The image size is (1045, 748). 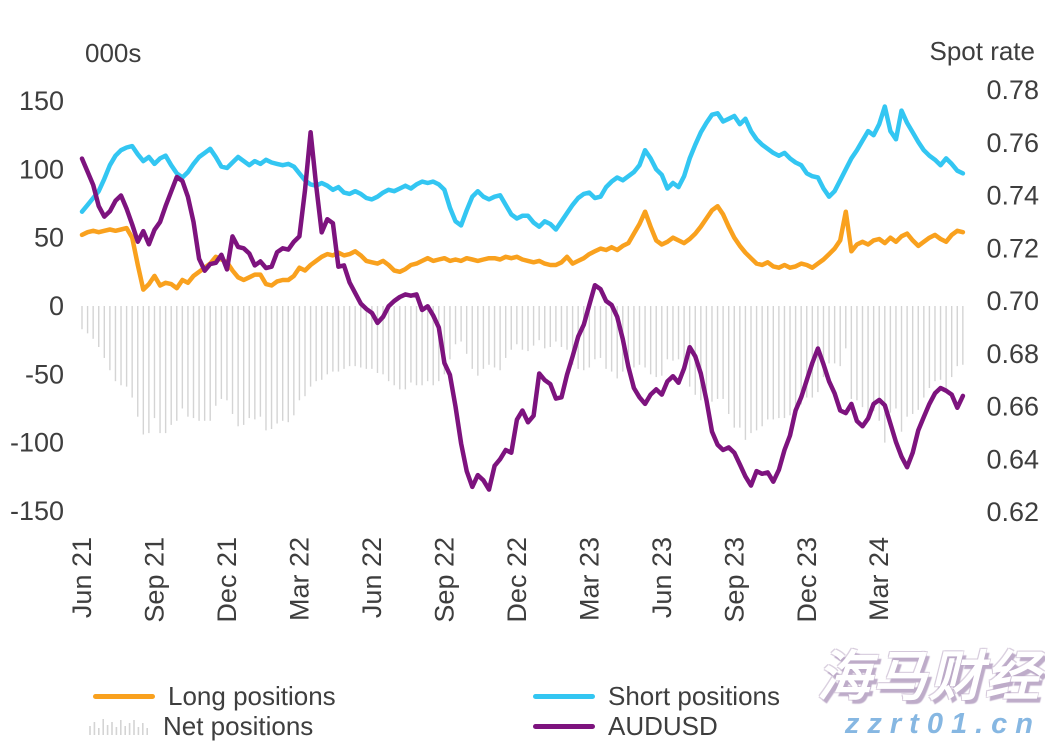 What do you see at coordinates (1012, 407) in the screenshot?
I see `right-axis-tick-label: 0.66` at bounding box center [1012, 407].